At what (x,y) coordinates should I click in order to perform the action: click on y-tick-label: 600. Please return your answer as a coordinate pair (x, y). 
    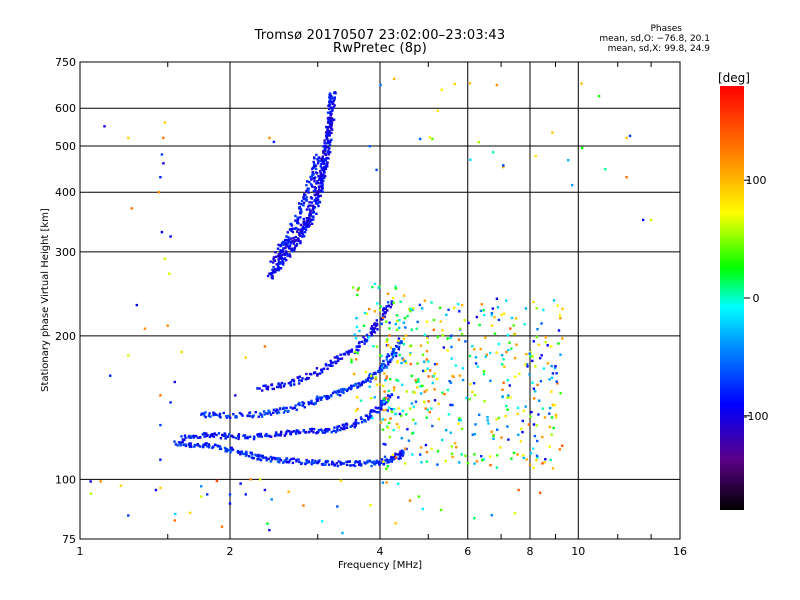
    Looking at the image, I should click on (65, 108).